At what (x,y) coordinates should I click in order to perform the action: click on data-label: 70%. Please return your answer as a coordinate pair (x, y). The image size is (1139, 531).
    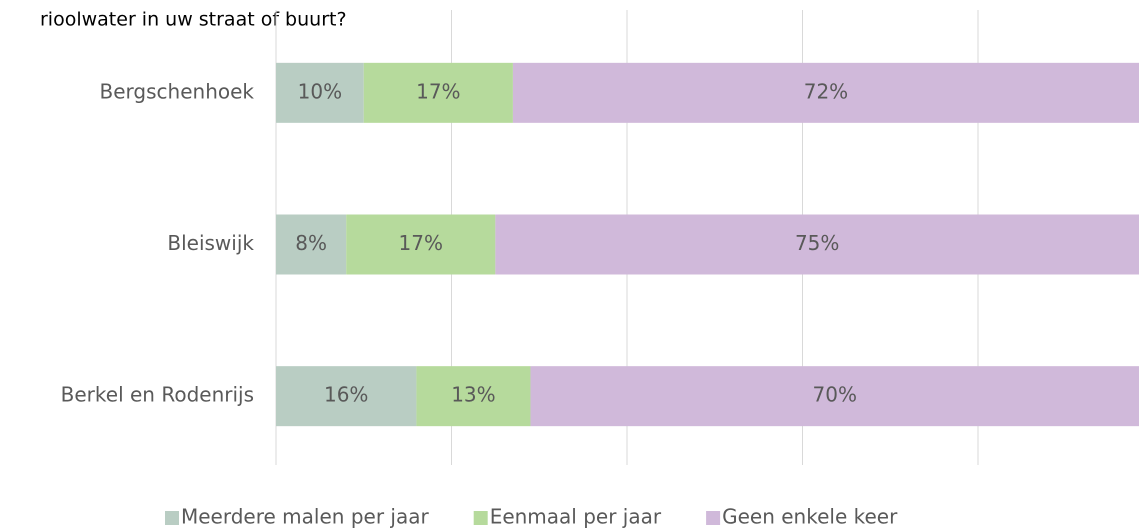
    Looking at the image, I should click on (835, 395).